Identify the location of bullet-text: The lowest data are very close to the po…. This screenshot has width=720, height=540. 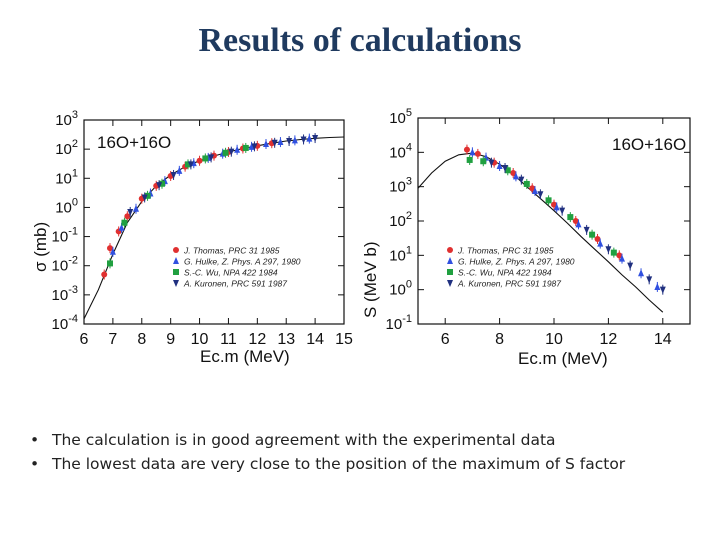
(339, 464).